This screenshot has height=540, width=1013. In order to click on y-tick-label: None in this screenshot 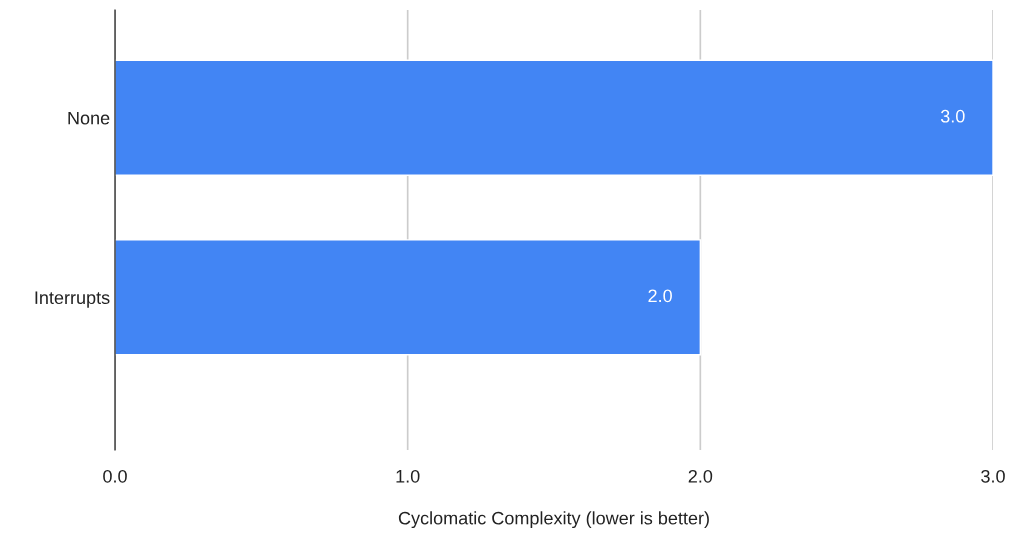, I will do `click(89, 118)`.